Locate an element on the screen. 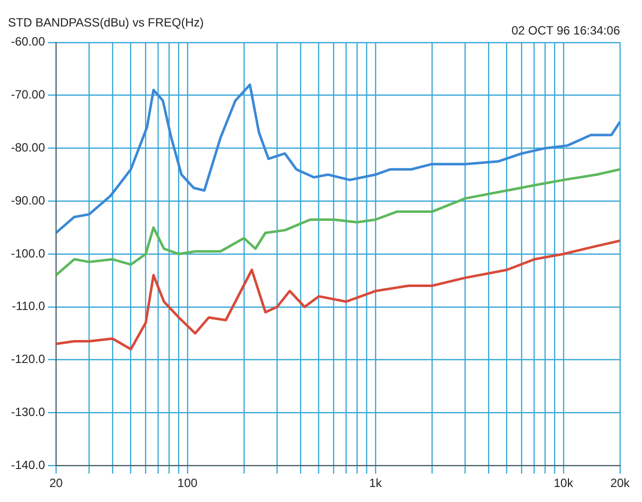 This screenshot has height=502, width=642. y-tick-label: -140.0 is located at coordinates (28, 465).